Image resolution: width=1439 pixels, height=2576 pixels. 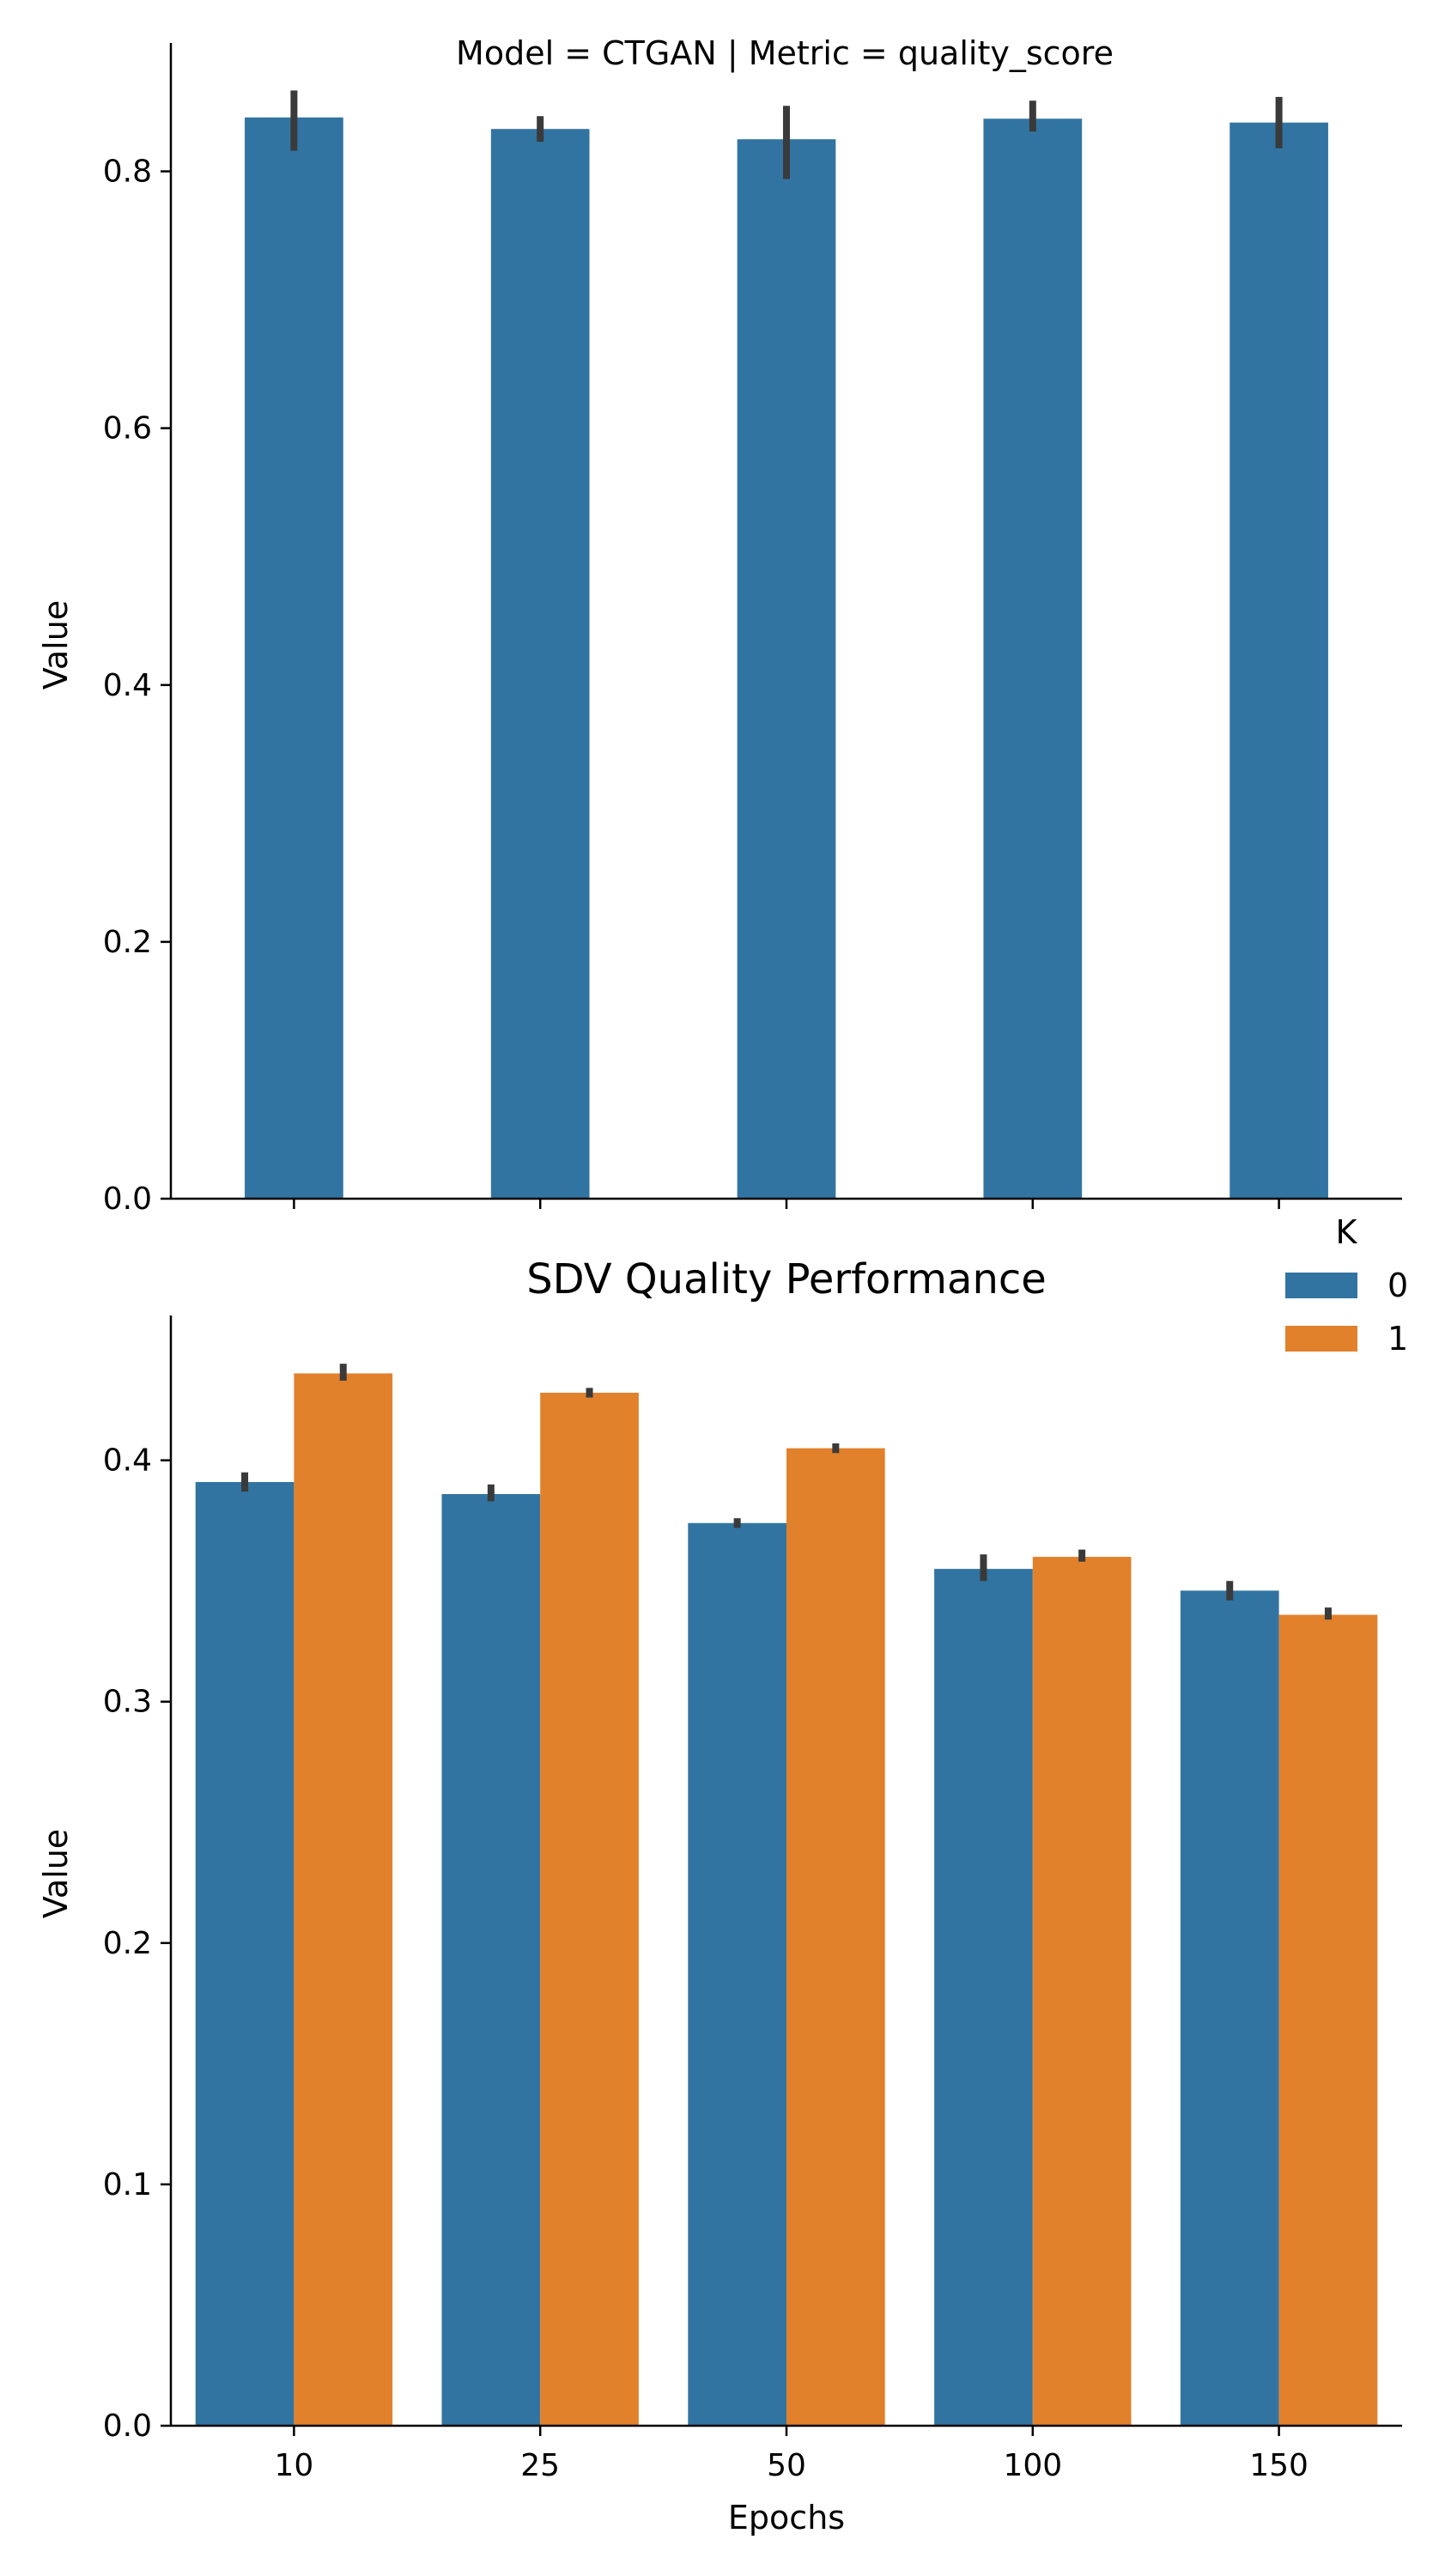 What do you see at coordinates (1397, 1286) in the screenshot?
I see `legend-label-0: 0` at bounding box center [1397, 1286].